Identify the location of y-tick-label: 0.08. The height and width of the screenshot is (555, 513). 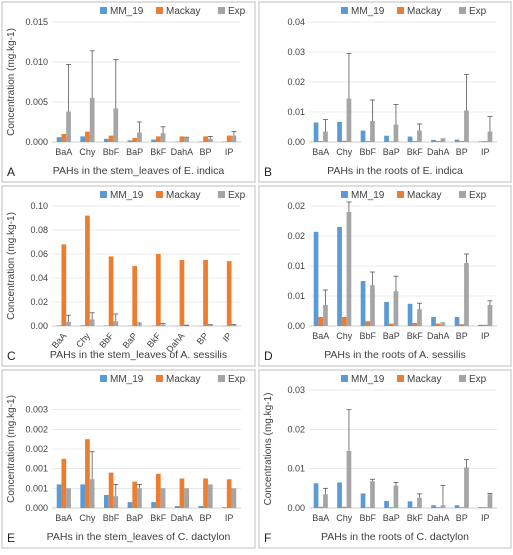
(39, 230).